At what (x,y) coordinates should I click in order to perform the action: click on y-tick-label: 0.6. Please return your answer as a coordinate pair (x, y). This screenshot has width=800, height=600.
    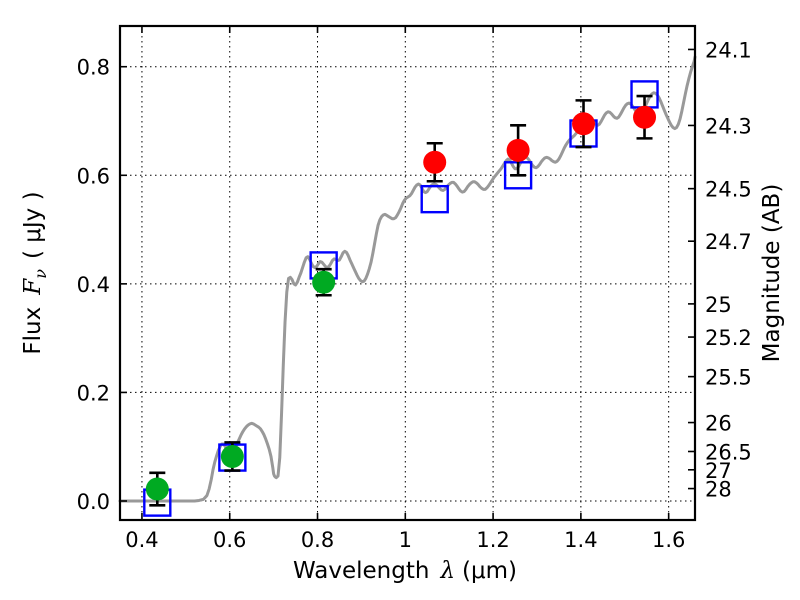
    Looking at the image, I should click on (93, 176).